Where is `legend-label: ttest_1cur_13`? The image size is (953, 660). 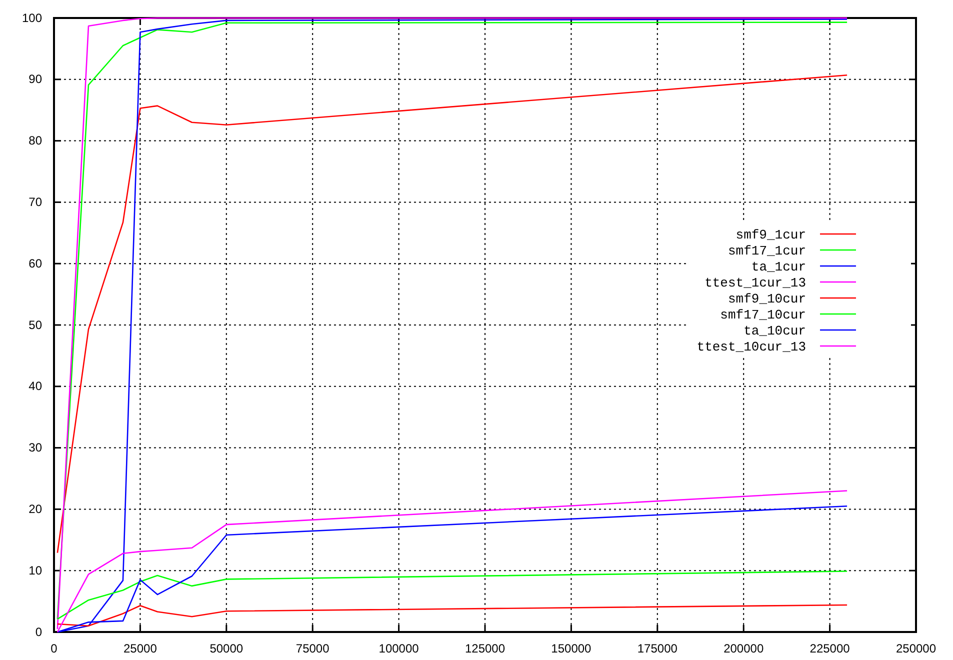
legend-label: ttest_1cur_13 is located at coordinates (755, 283).